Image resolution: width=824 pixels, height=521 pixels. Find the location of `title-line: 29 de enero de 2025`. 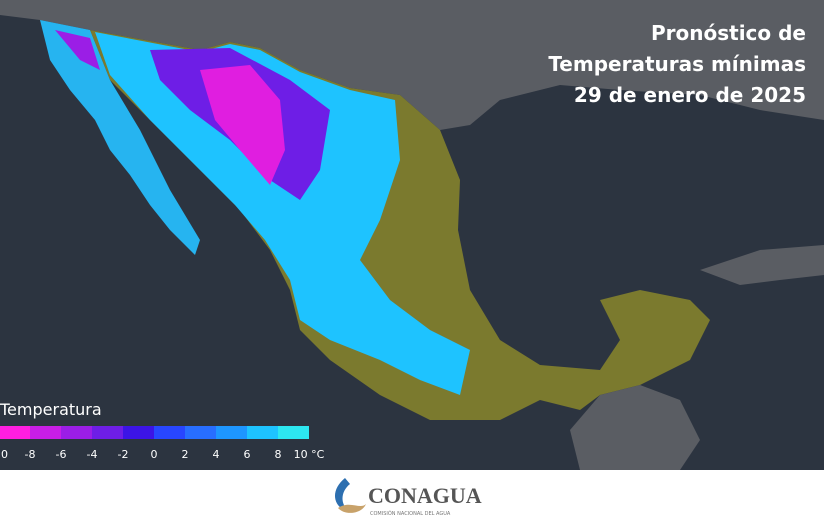

title-line: 29 de enero de 2025 is located at coordinates (690, 95).